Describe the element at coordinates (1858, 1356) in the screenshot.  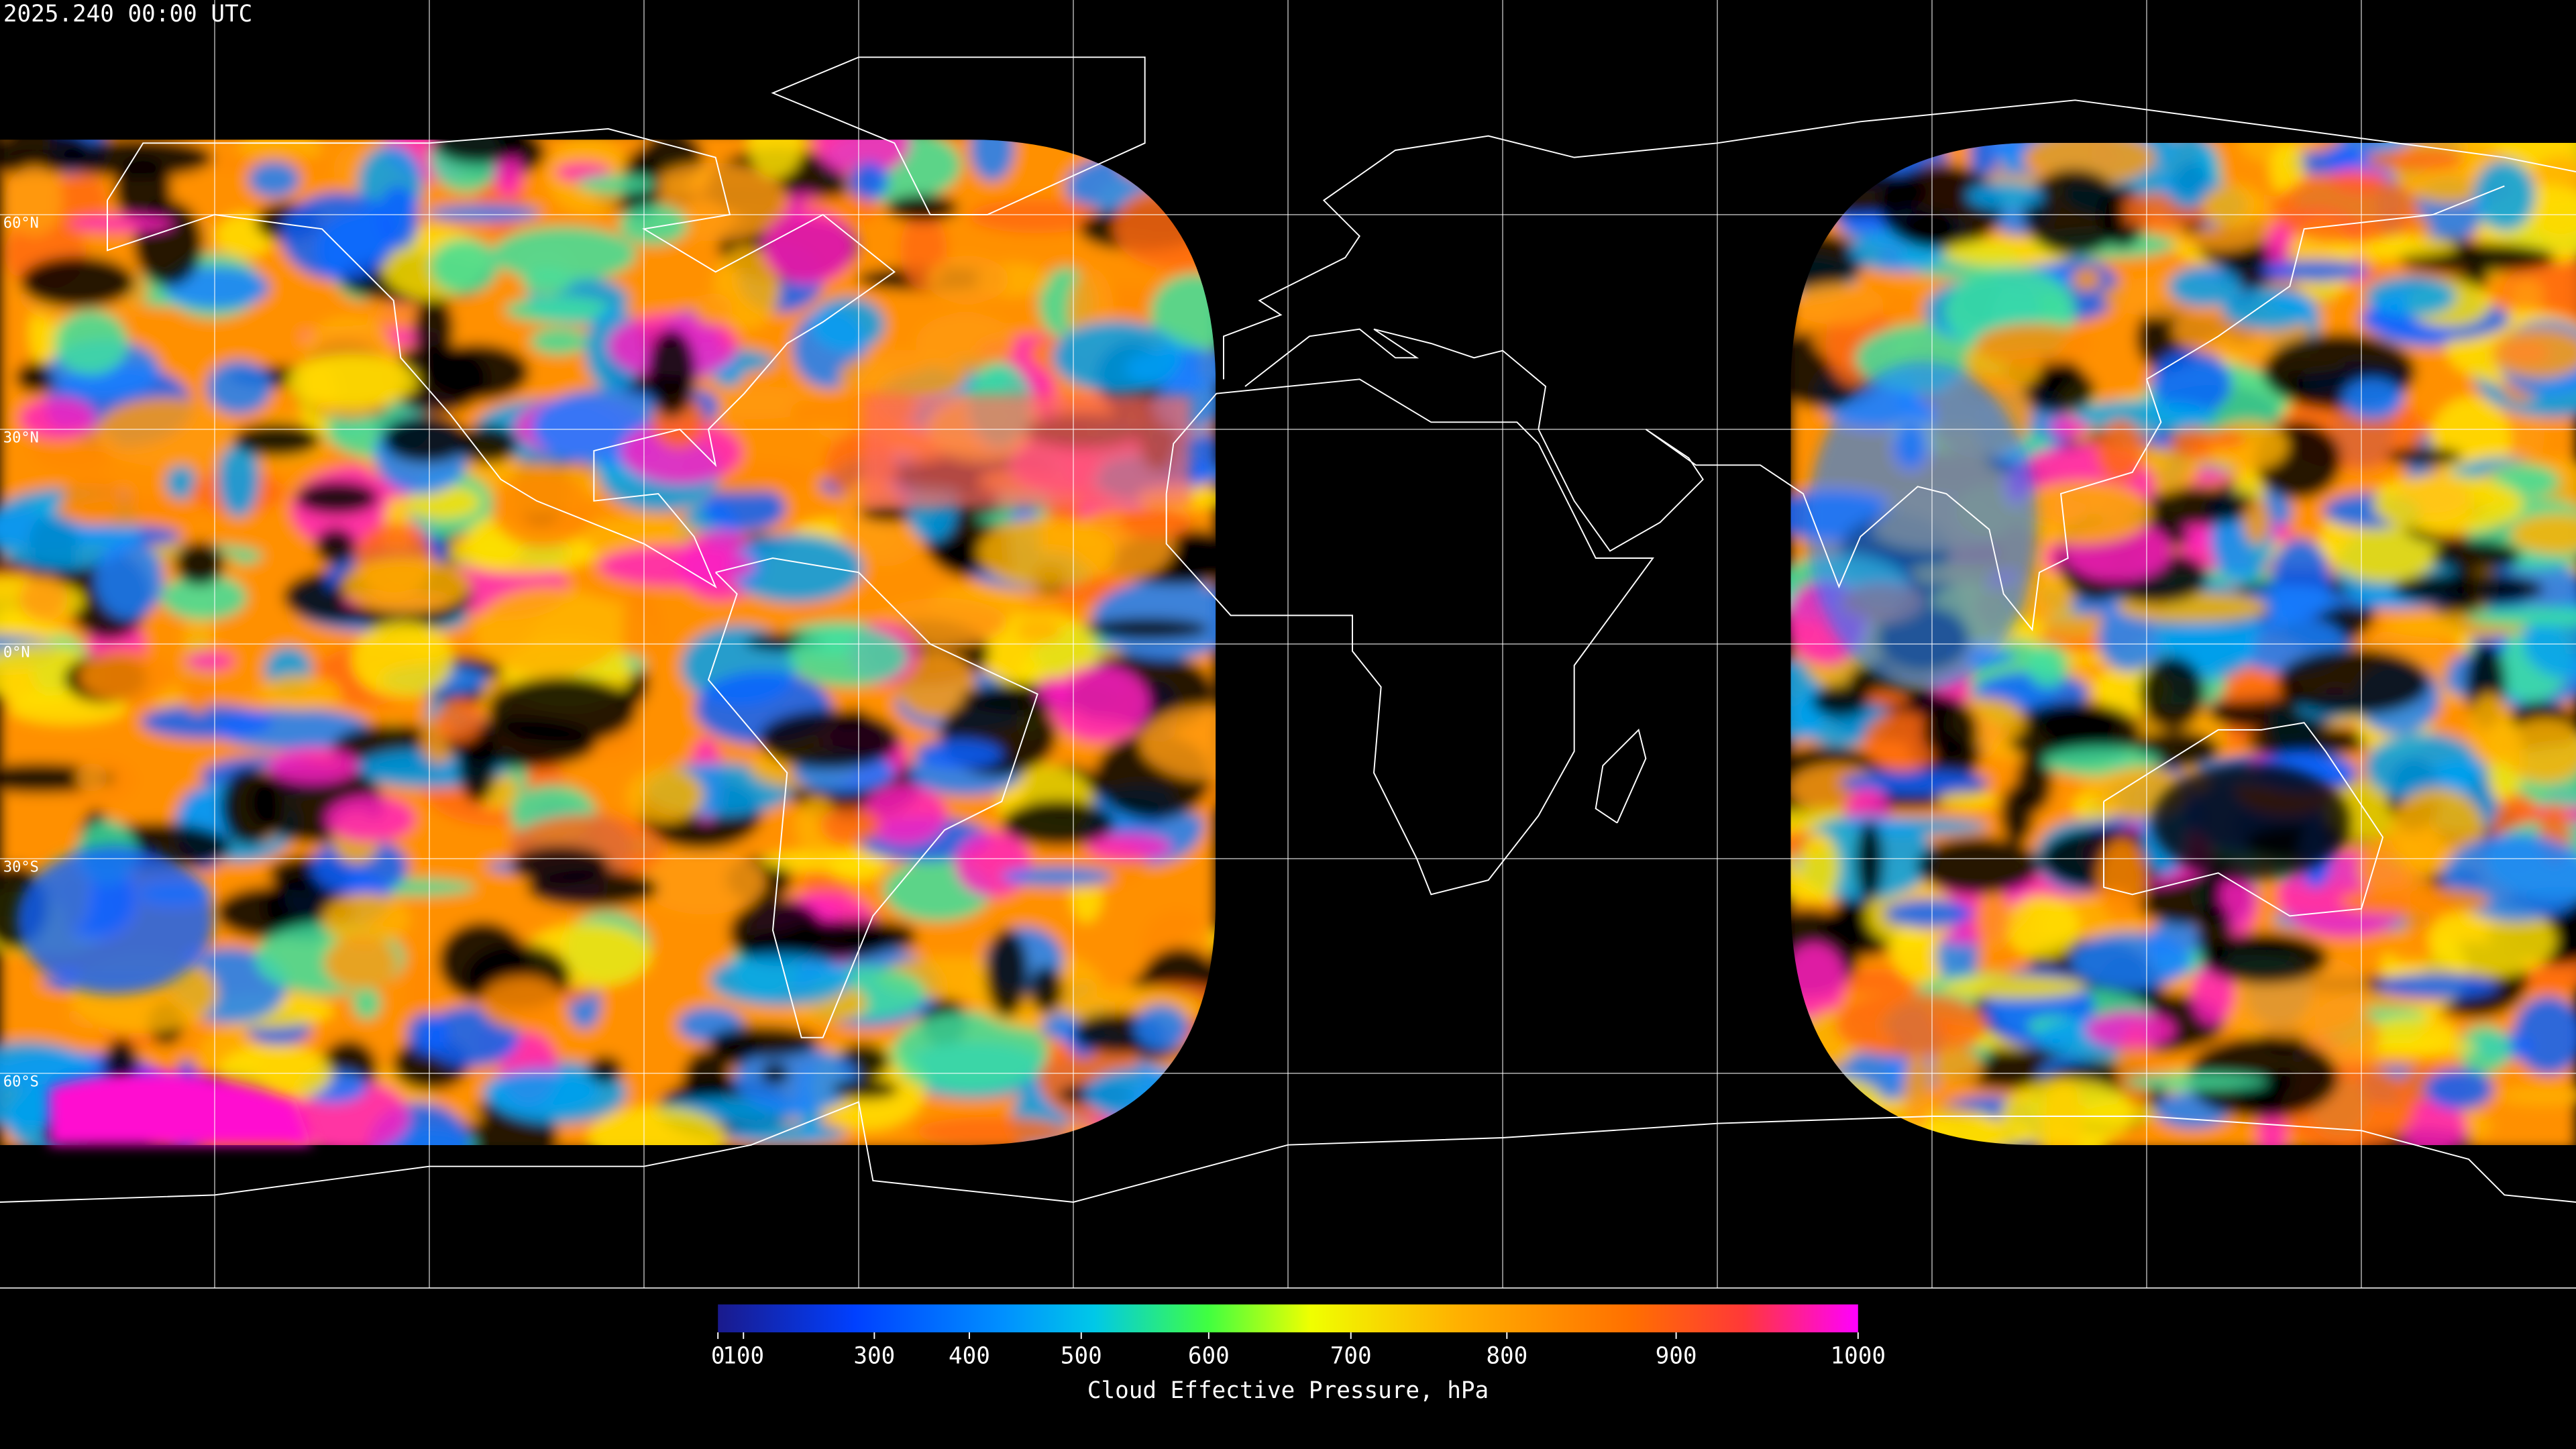
I see `colorbar-tick-label: 1000` at that location.